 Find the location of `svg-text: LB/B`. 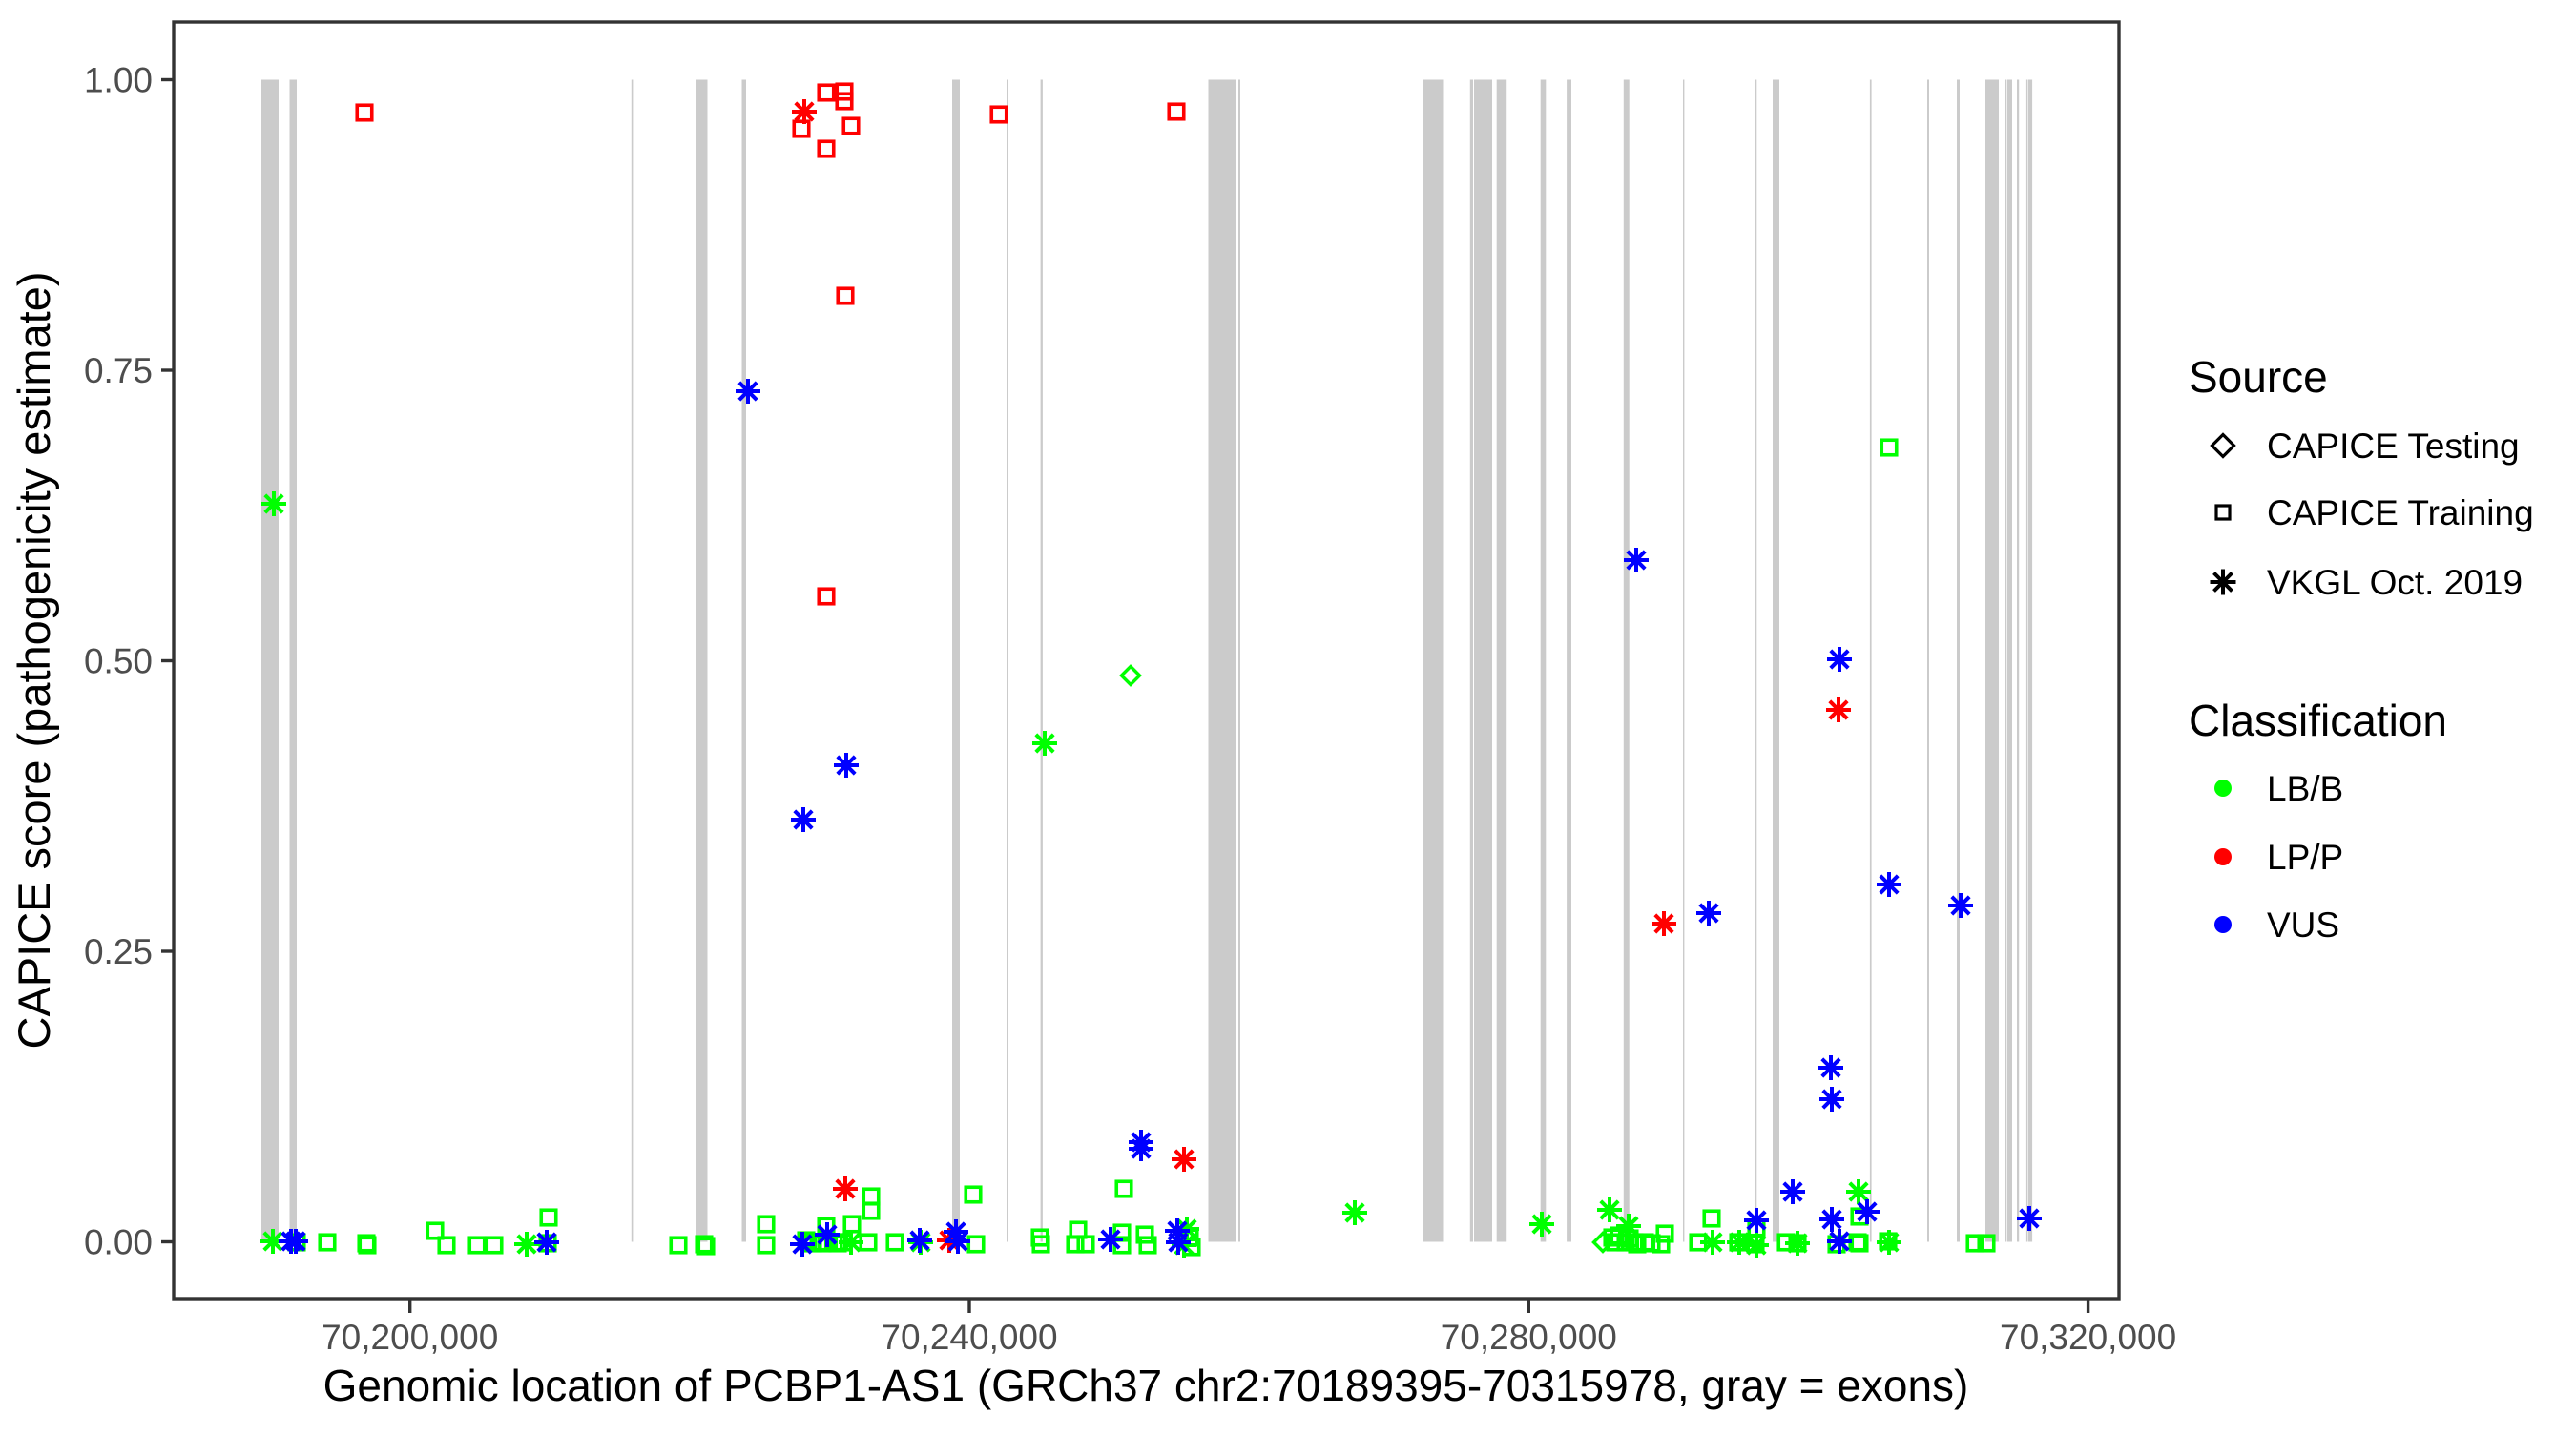

svg-text: LB/B is located at coordinates (2305, 788).